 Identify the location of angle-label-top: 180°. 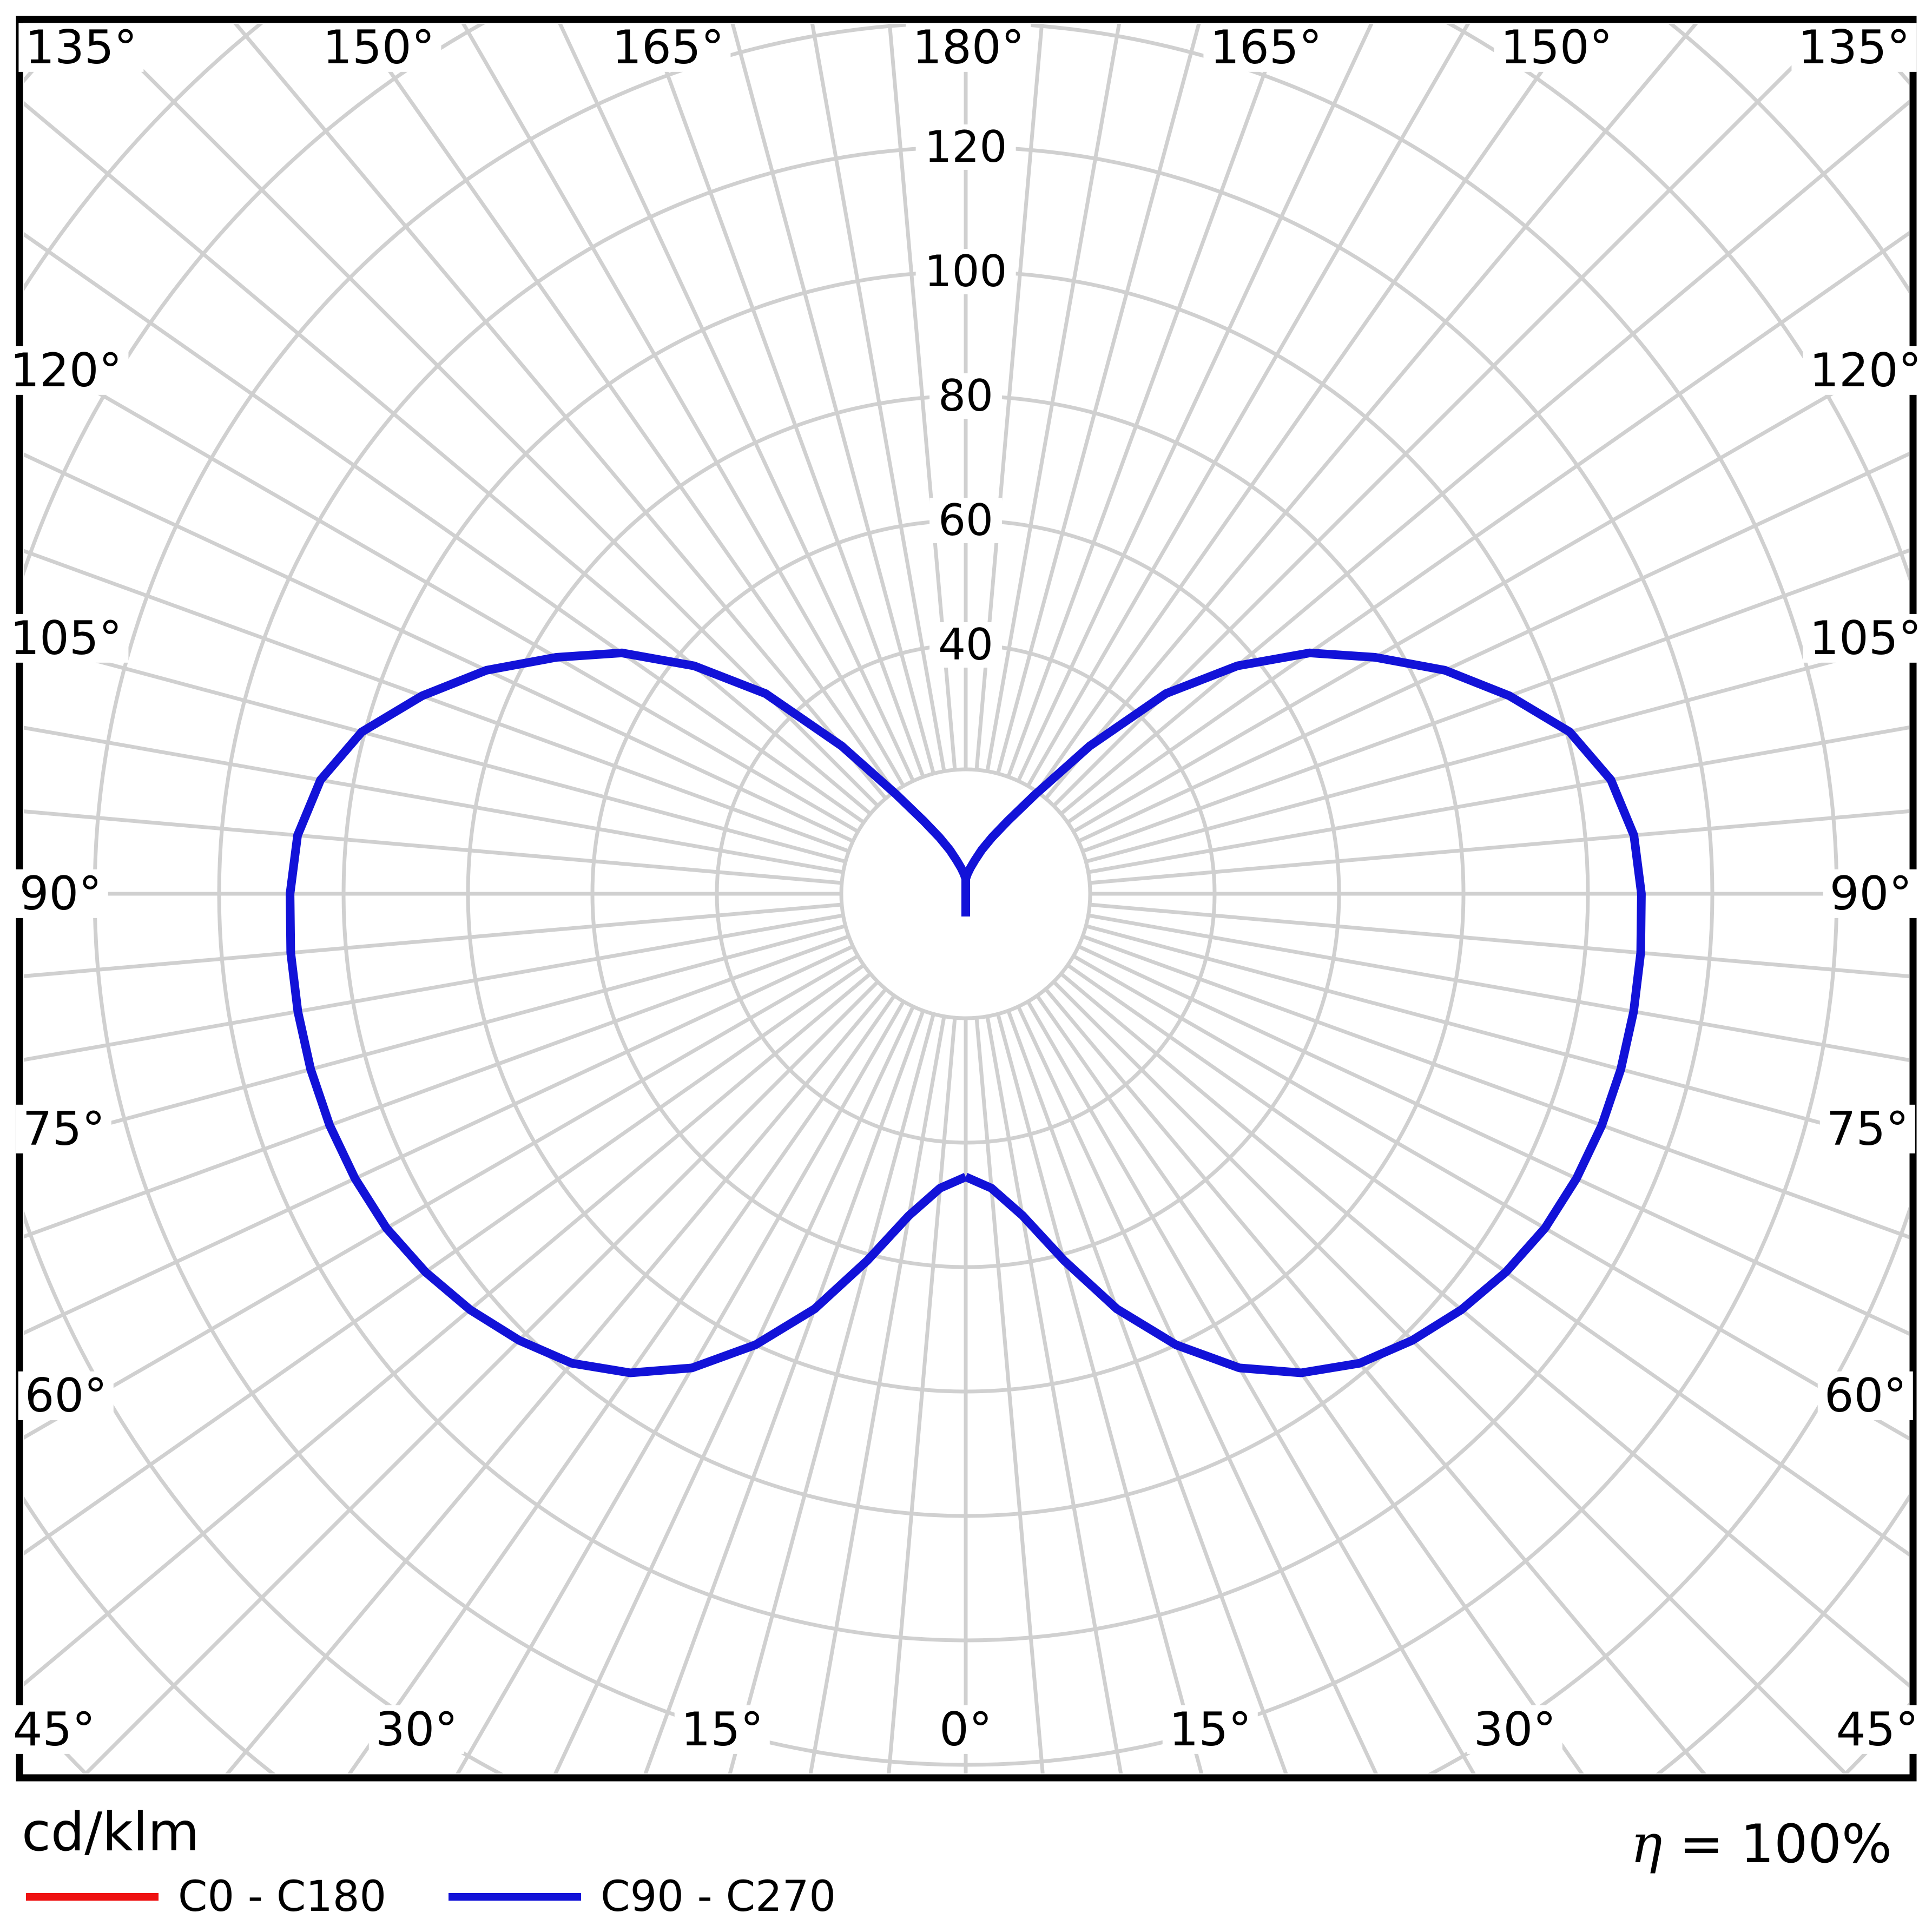
(968, 47).